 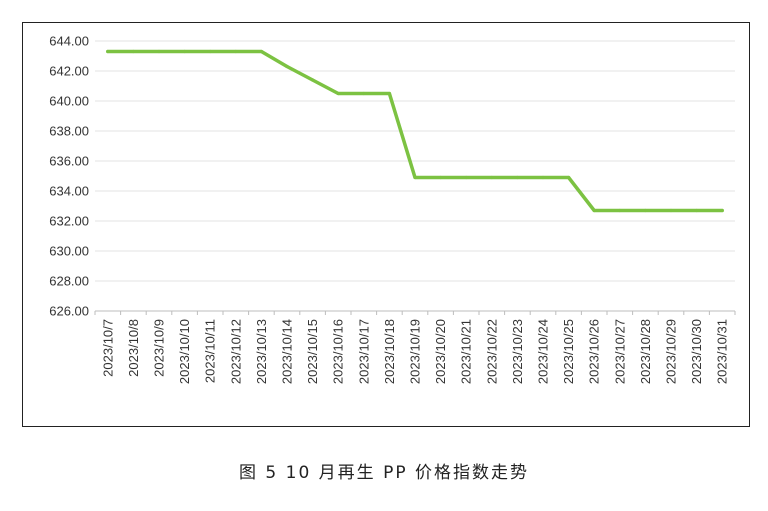 I want to click on x-tick-label: 2023/10/25, so click(x=568, y=351).